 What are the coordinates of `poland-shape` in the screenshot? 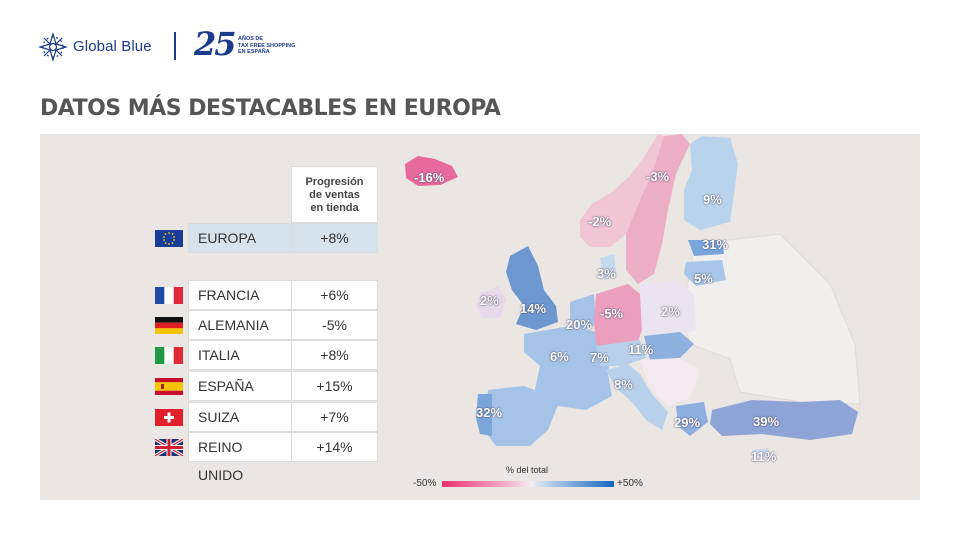 It's located at (668, 310).